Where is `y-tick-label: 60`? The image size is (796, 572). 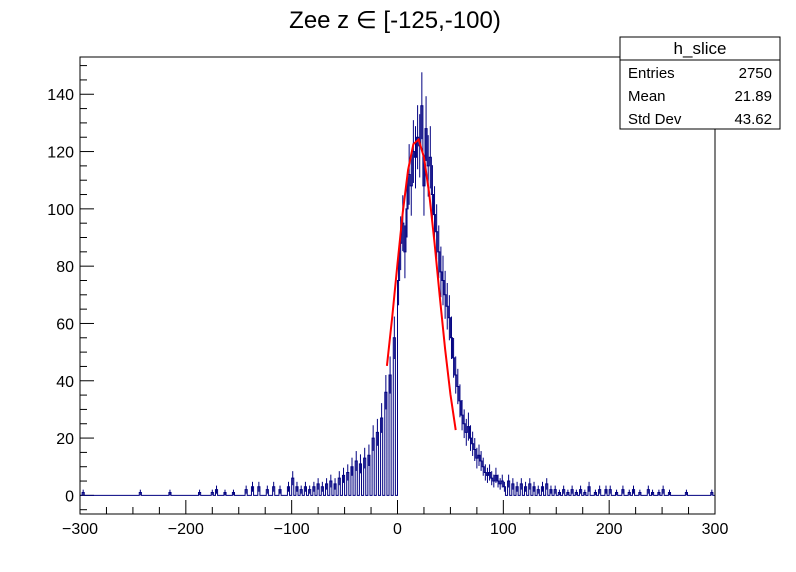
y-tick-label: 60 is located at coordinates (65, 324).